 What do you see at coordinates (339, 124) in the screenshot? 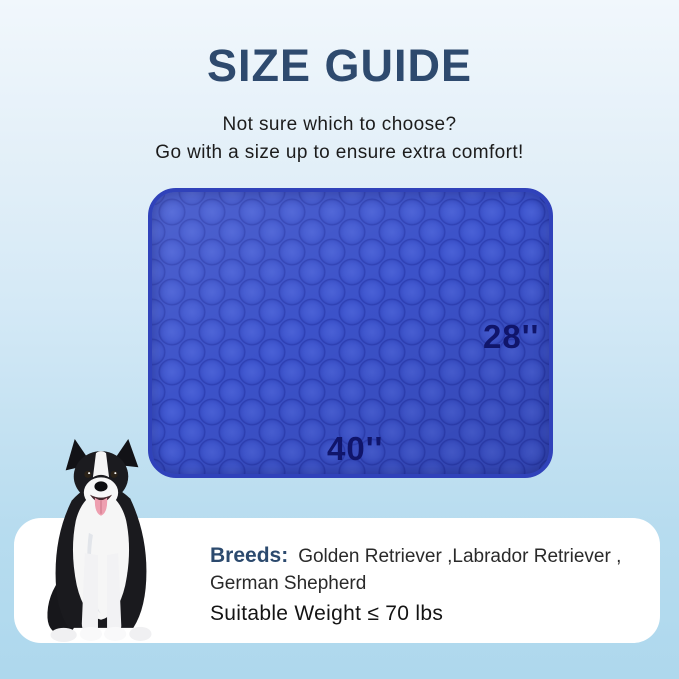
I see `subtitle-line1: Not sure which to choose?` at bounding box center [339, 124].